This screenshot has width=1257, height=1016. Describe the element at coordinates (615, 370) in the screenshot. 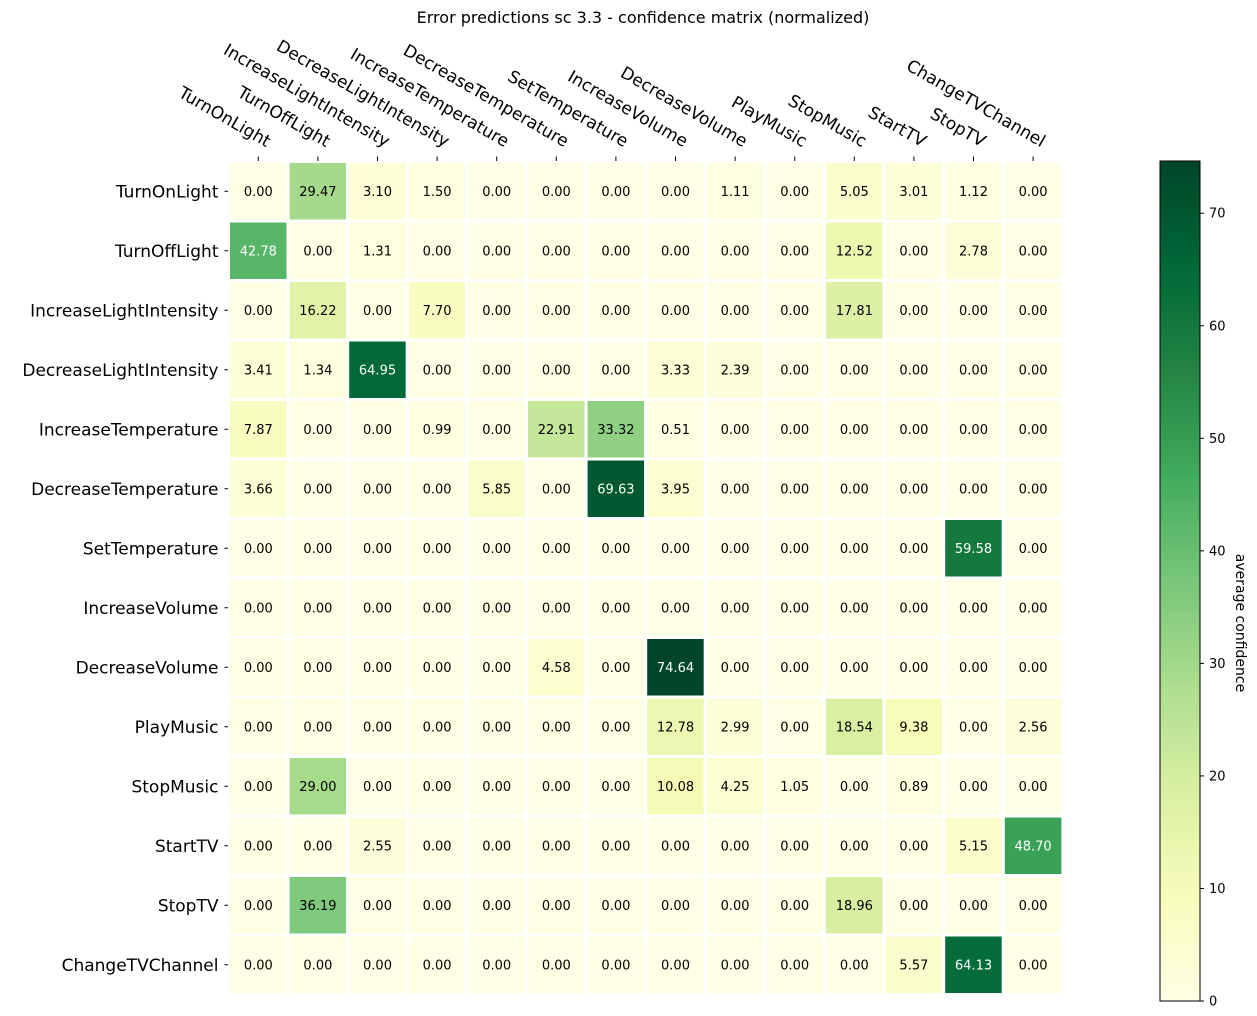

I see `cell-value-r3-c6: 0.00` at that location.